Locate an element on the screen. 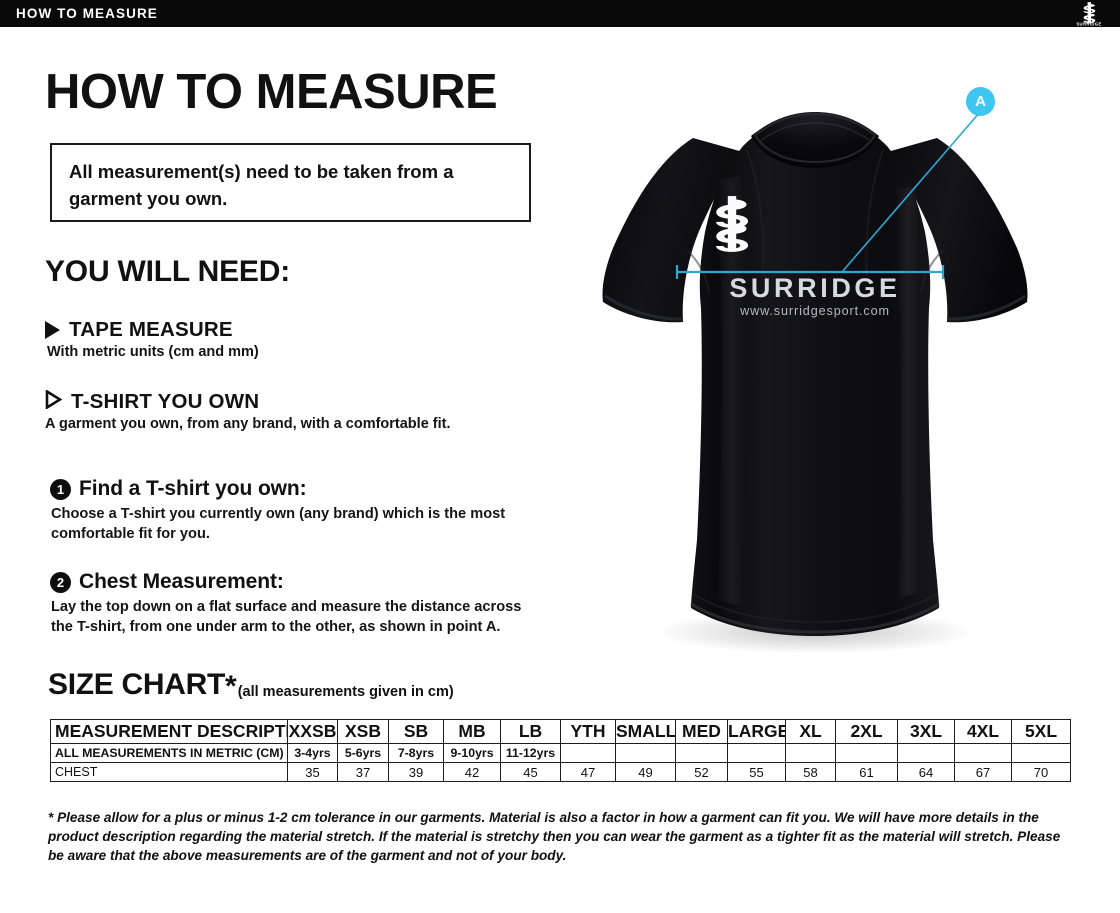  header-title: HOW TO MEASURE is located at coordinates (87, 13).